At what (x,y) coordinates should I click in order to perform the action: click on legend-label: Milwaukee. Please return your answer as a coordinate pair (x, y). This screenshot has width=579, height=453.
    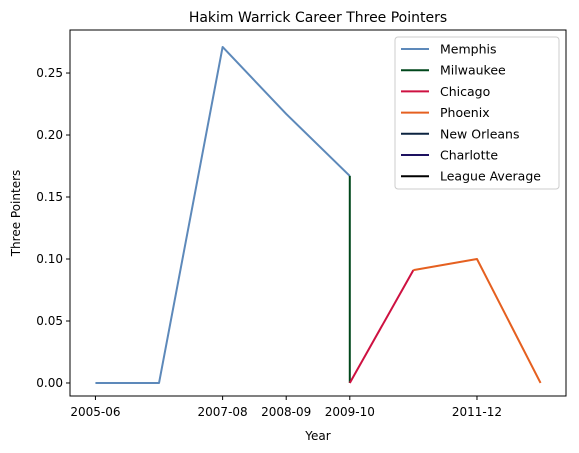
    Looking at the image, I should click on (473, 70).